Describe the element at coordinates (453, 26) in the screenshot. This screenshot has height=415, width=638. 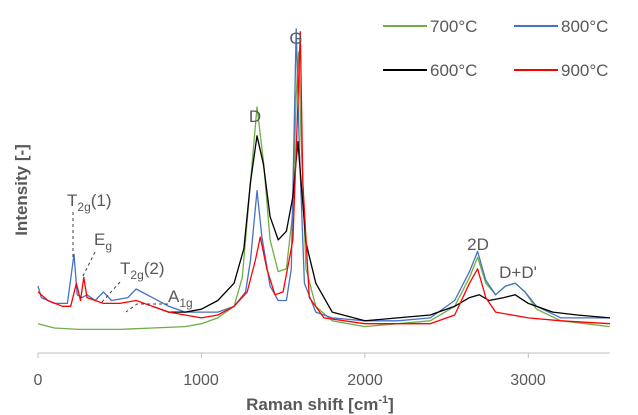
I see `legend-label-700: 700°C` at that location.